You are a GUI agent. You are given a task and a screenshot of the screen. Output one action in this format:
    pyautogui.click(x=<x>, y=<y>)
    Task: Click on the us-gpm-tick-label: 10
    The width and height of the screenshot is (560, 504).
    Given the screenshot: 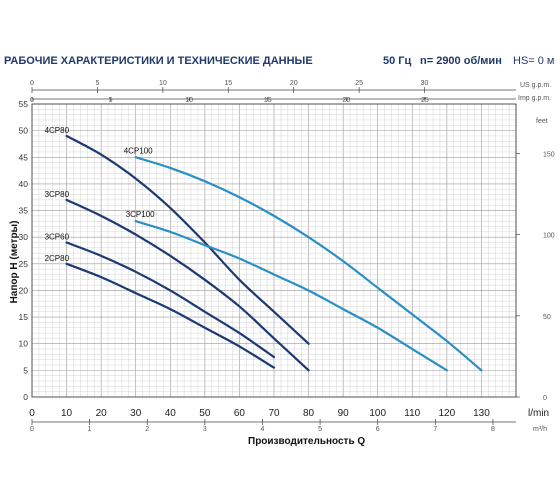 What is the action you would take?
    pyautogui.click(x=163, y=83)
    